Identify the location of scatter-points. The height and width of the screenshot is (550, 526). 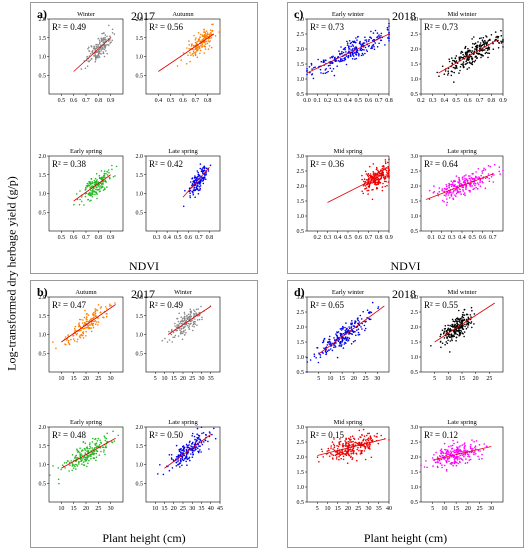
(375, 179).